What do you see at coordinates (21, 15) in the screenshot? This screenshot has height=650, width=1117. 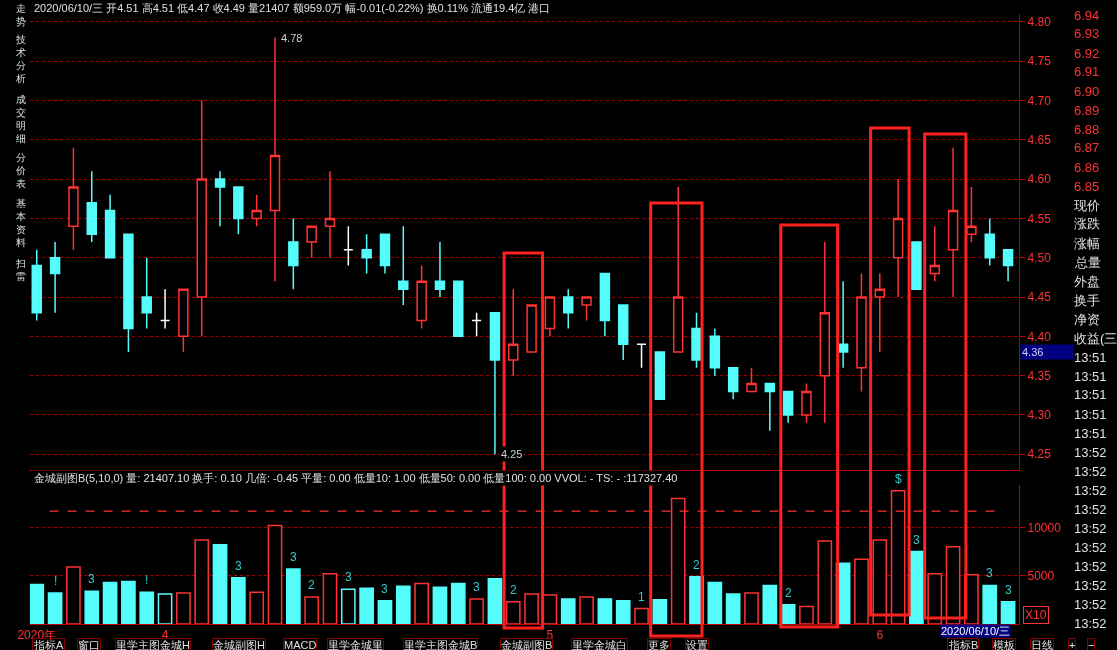 I see `text: 走势` at bounding box center [21, 15].